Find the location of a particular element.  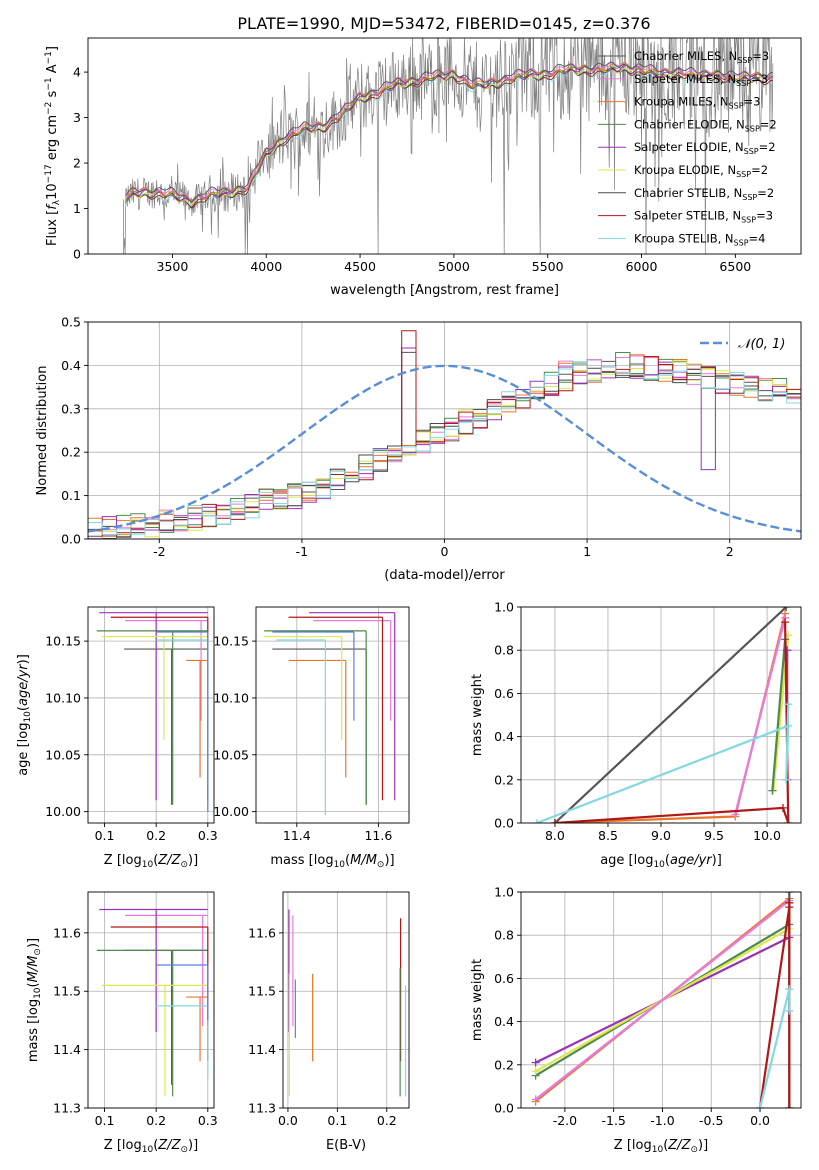

x-tick-label: 4500 is located at coordinates (360, 266).